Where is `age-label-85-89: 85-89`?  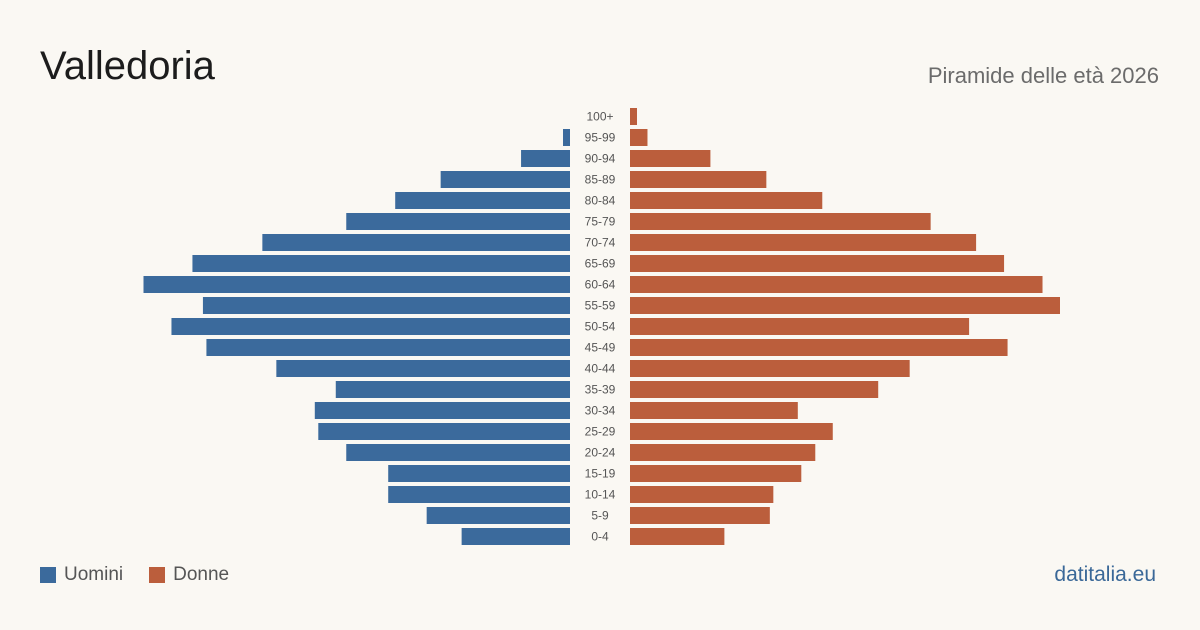 age-label-85-89: 85-89 is located at coordinates (600, 180).